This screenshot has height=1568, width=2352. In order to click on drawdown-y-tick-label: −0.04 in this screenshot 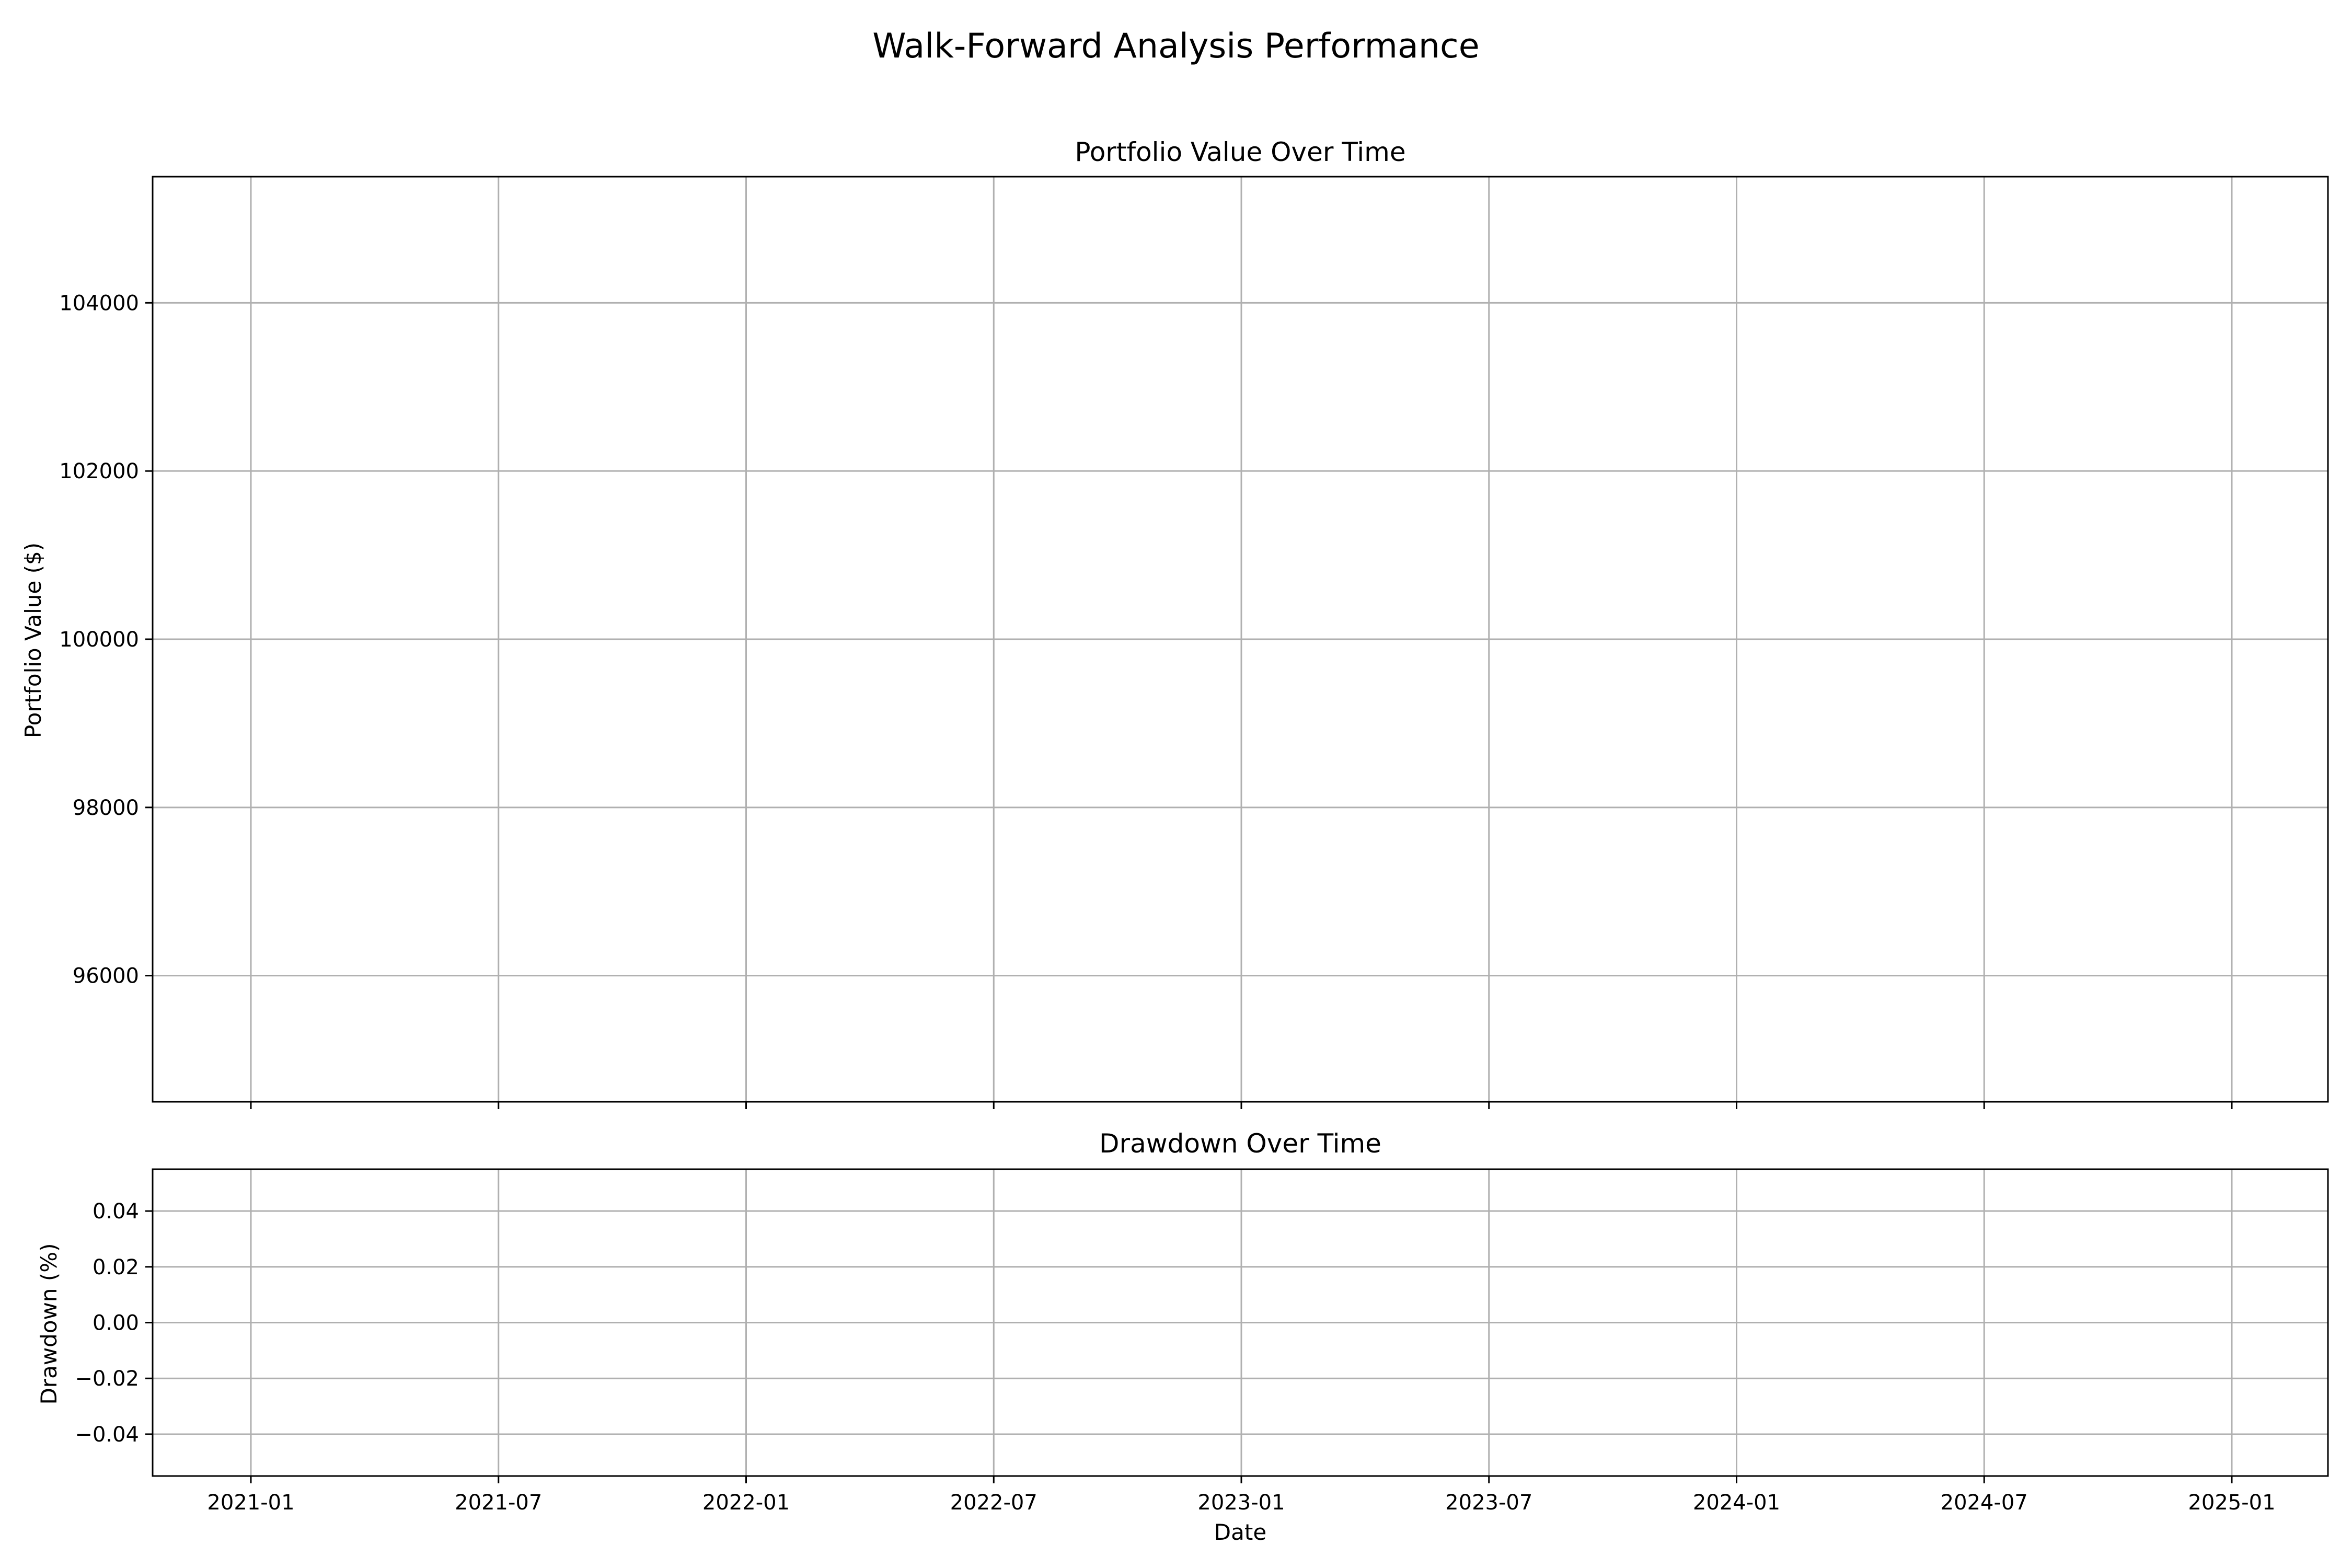, I will do `click(107, 1435)`.